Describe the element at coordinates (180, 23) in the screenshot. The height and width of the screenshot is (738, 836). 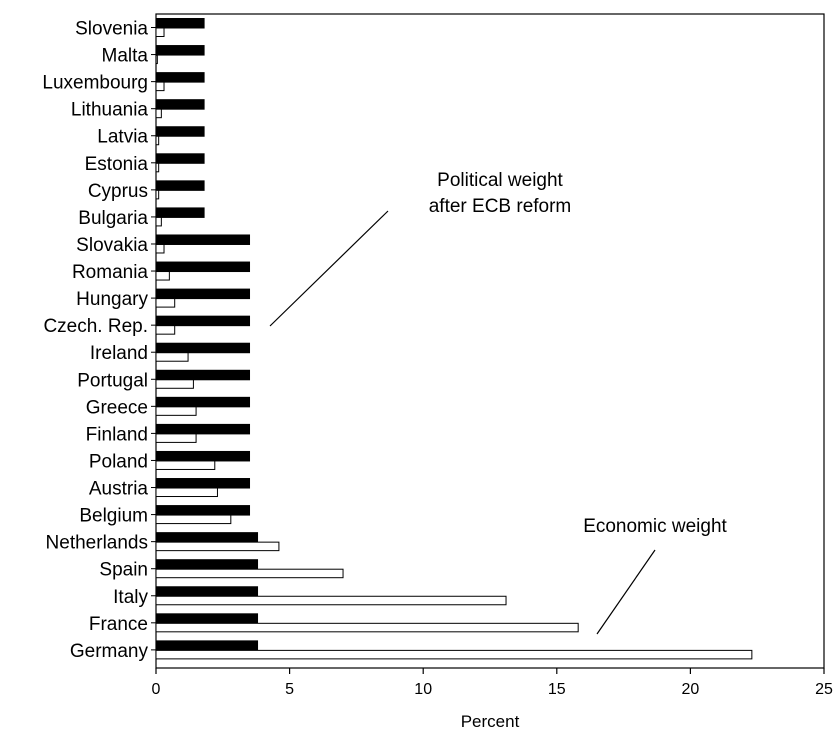
I see `bar-political-slovenia` at that location.